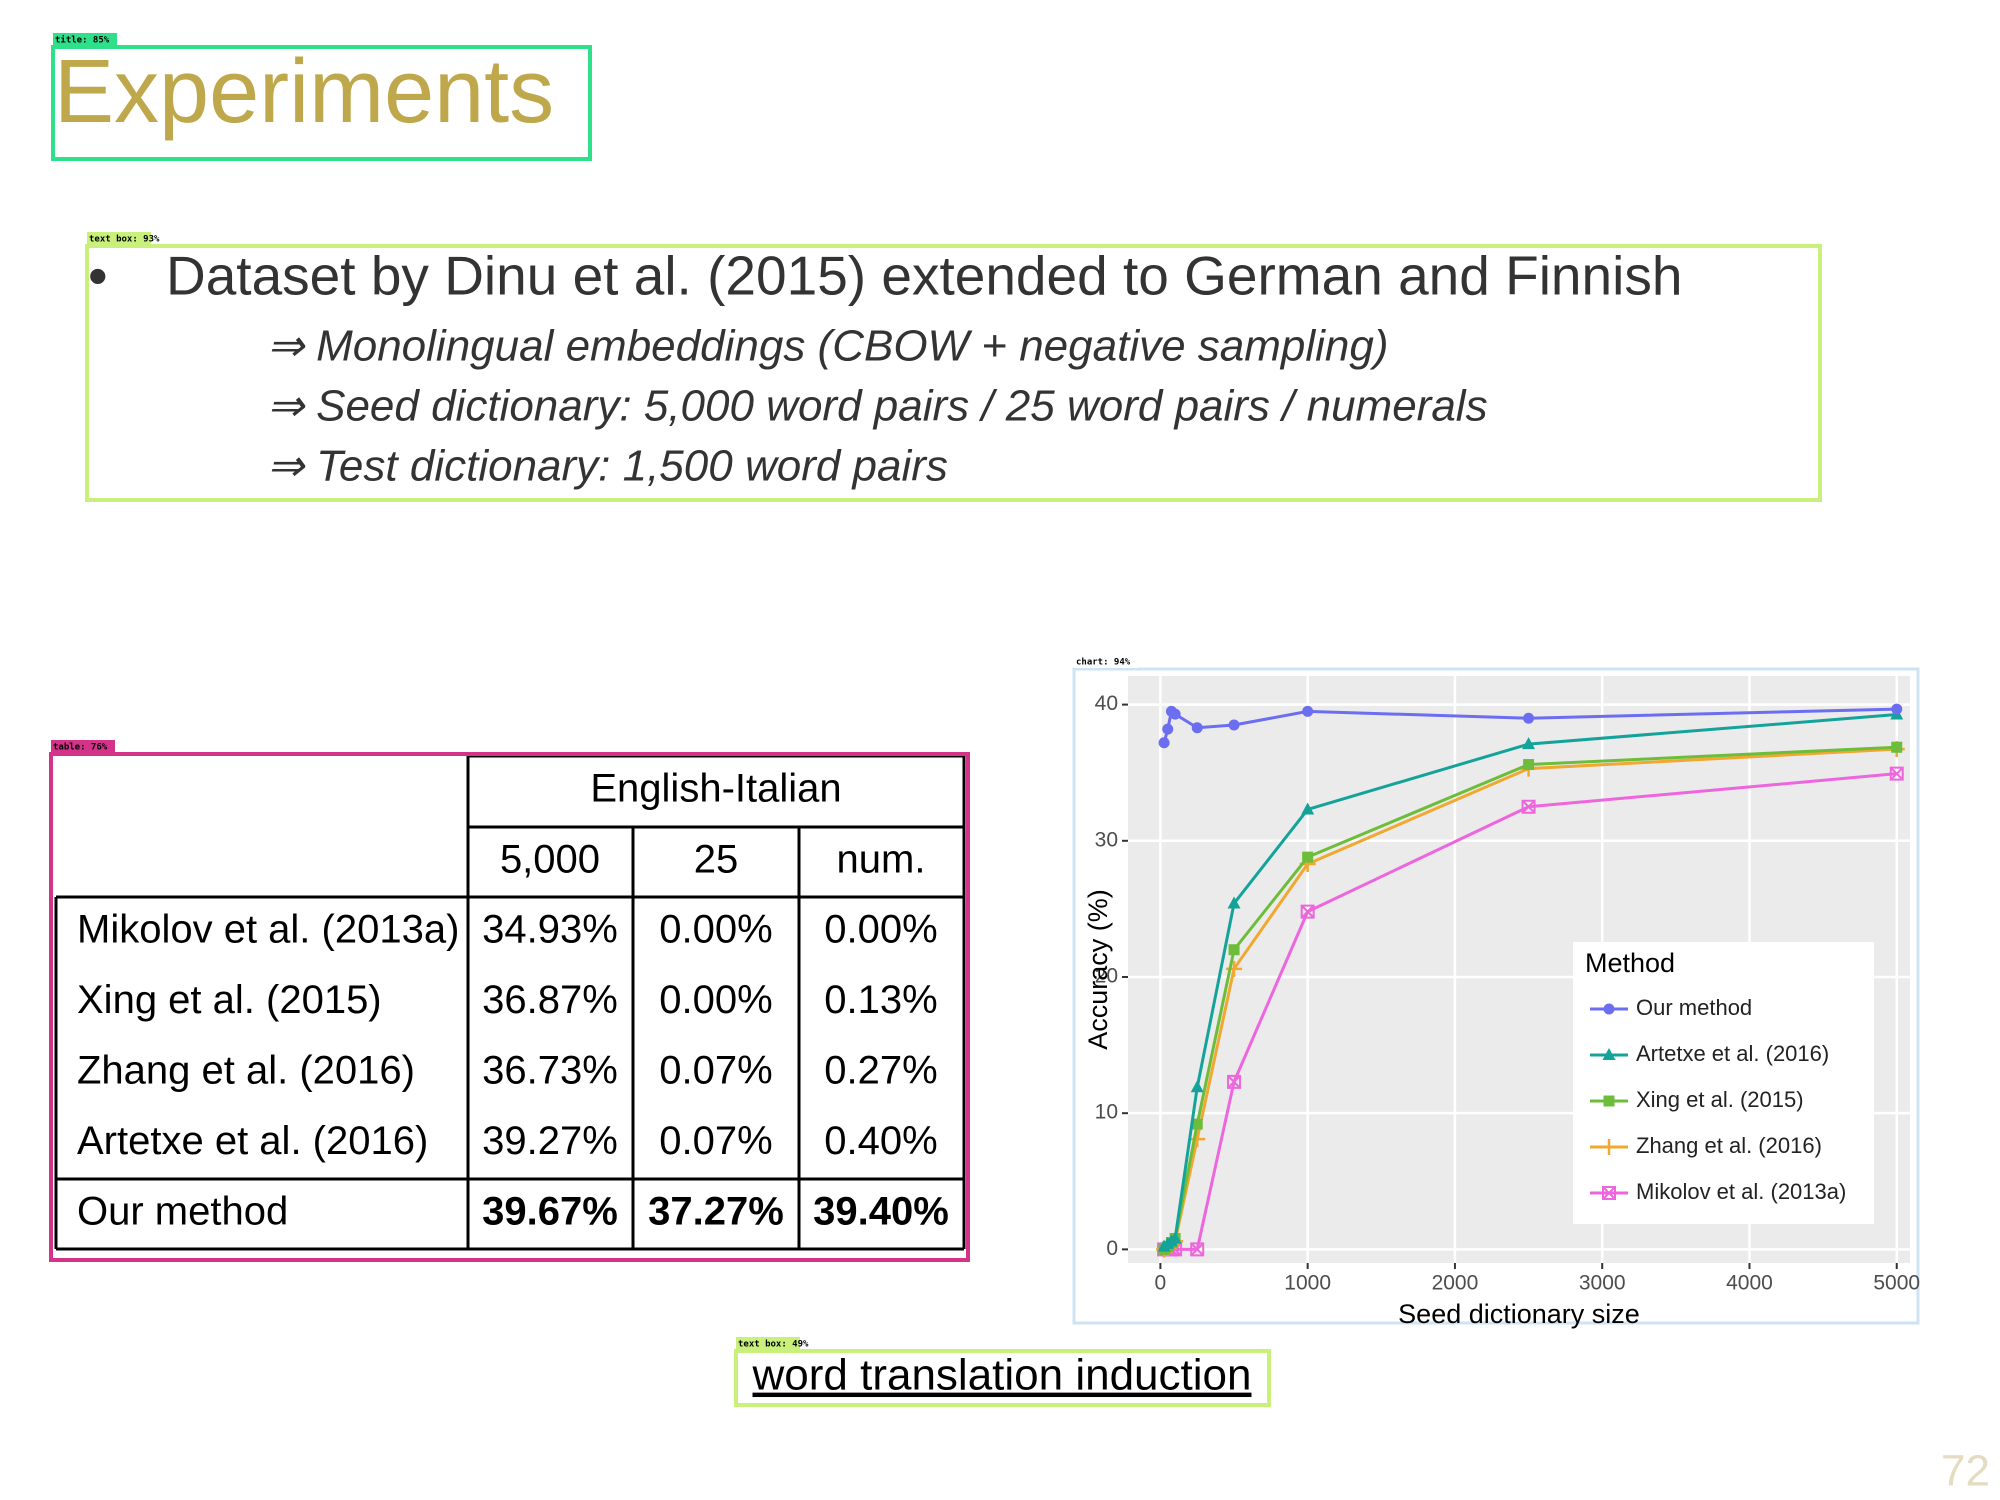 The image size is (2000, 1500). Describe the element at coordinates (246, 1071) in the screenshot. I see `table-row-label: Zhang et al. (2016)` at that location.